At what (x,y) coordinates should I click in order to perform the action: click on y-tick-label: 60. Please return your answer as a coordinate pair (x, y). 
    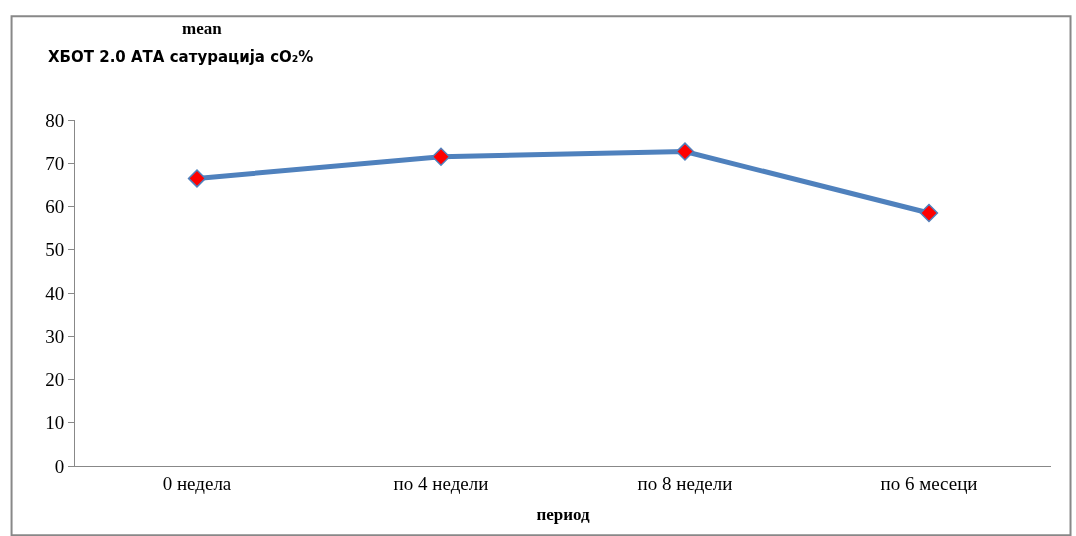
    Looking at the image, I should click on (55, 207).